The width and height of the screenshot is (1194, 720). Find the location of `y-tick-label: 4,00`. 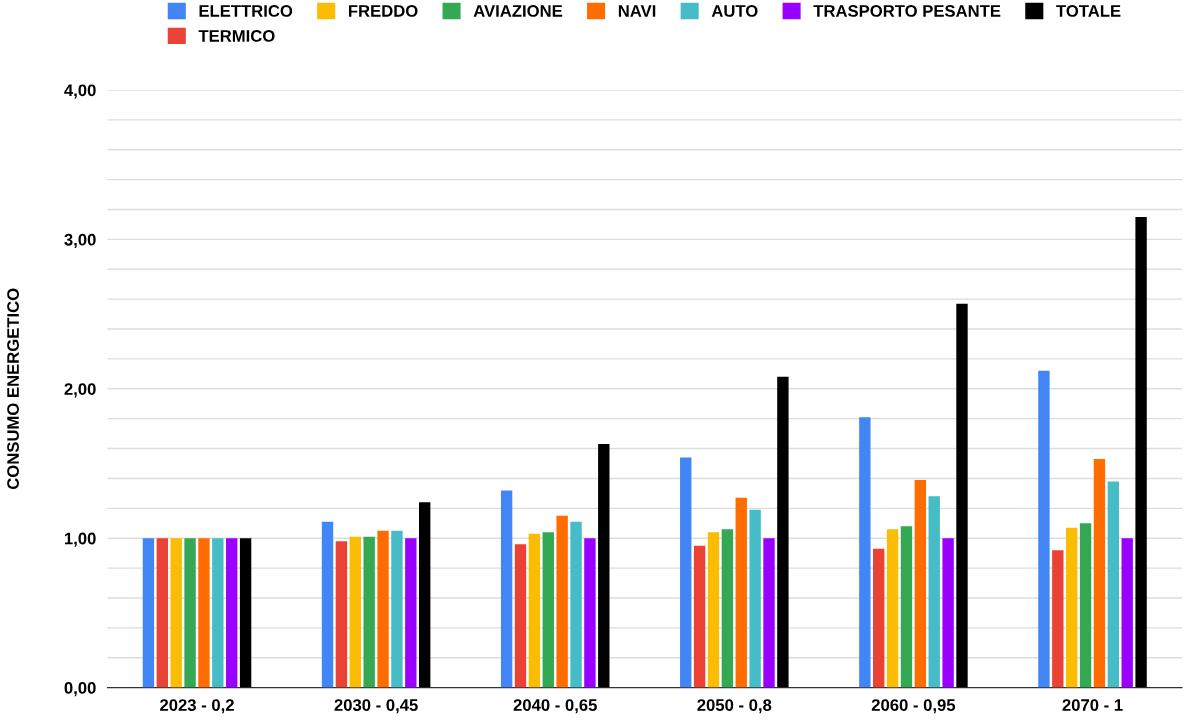

y-tick-label: 4,00 is located at coordinates (80, 91).